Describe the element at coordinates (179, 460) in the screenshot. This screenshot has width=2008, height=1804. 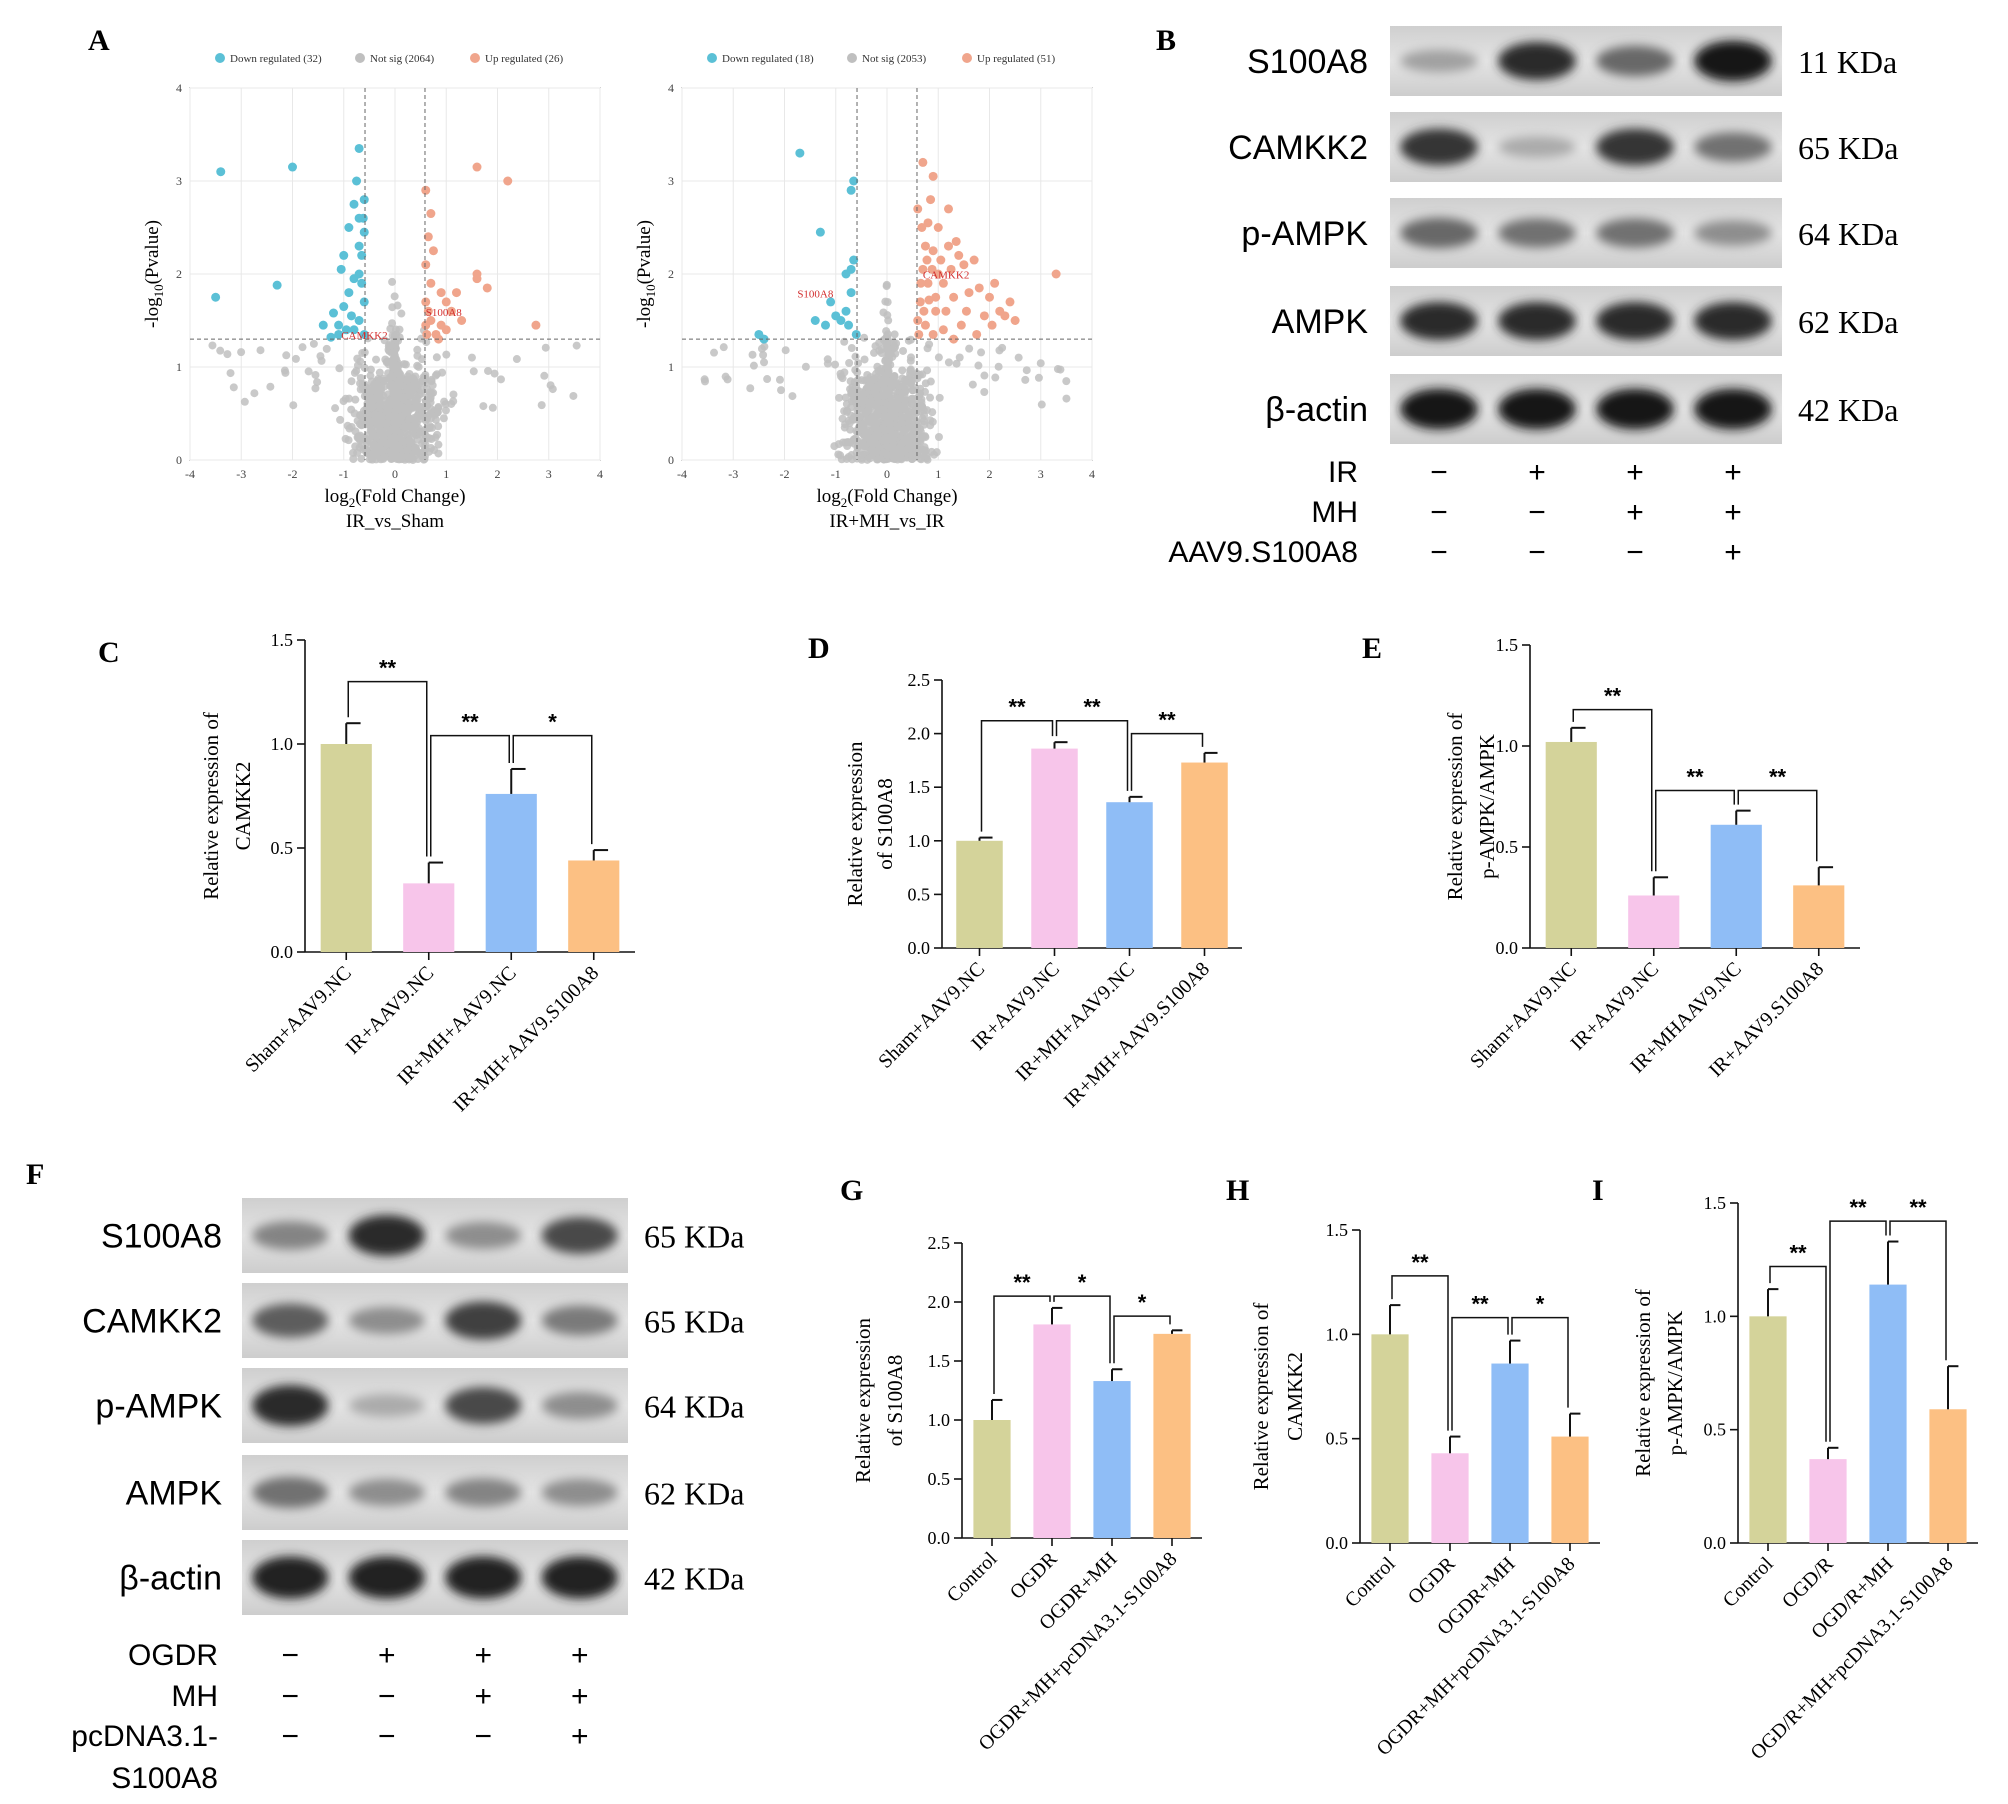
I see `y-tick-label: 0` at that location.